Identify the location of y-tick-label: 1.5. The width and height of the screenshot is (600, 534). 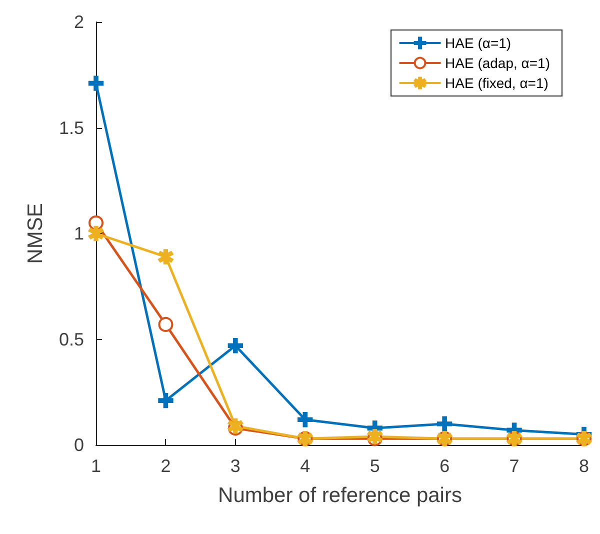
(71, 128).